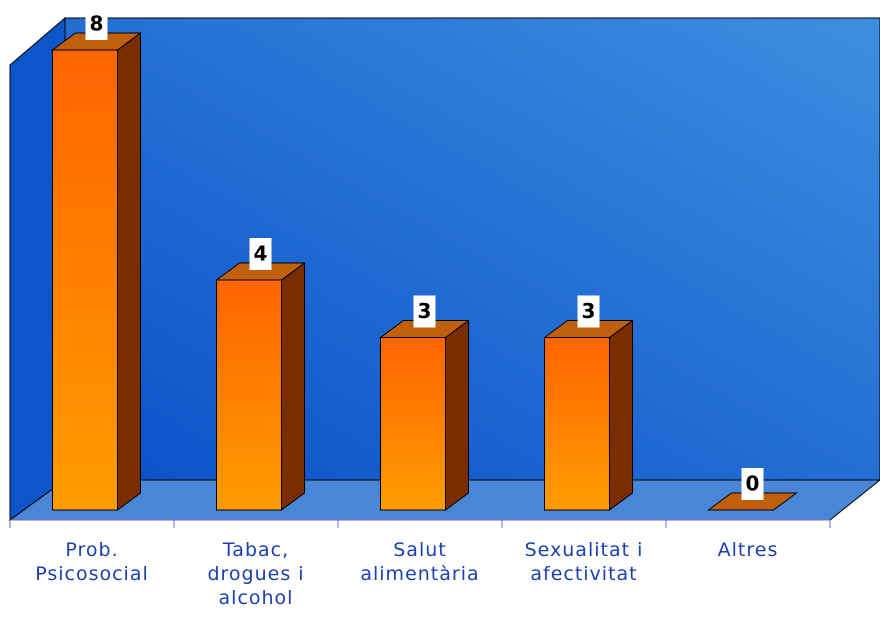 This screenshot has height=617, width=880. What do you see at coordinates (92, 562) in the screenshot?
I see `x-tick-label: Prob. Psicosocial` at bounding box center [92, 562].